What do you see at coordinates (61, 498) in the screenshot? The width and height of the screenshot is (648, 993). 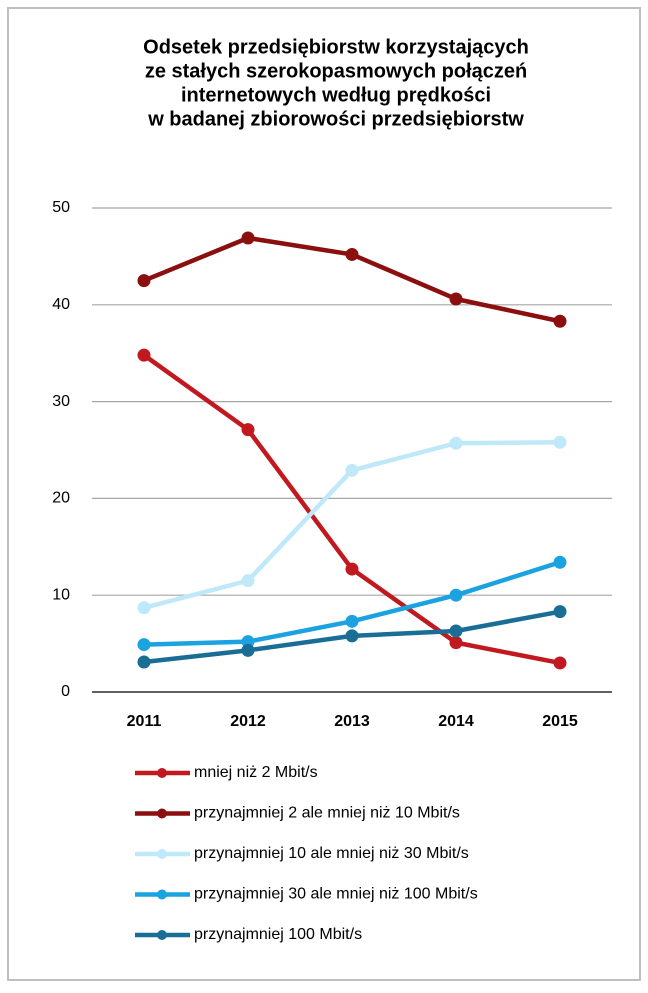 I see `y-tick-label: 20` at bounding box center [61, 498].